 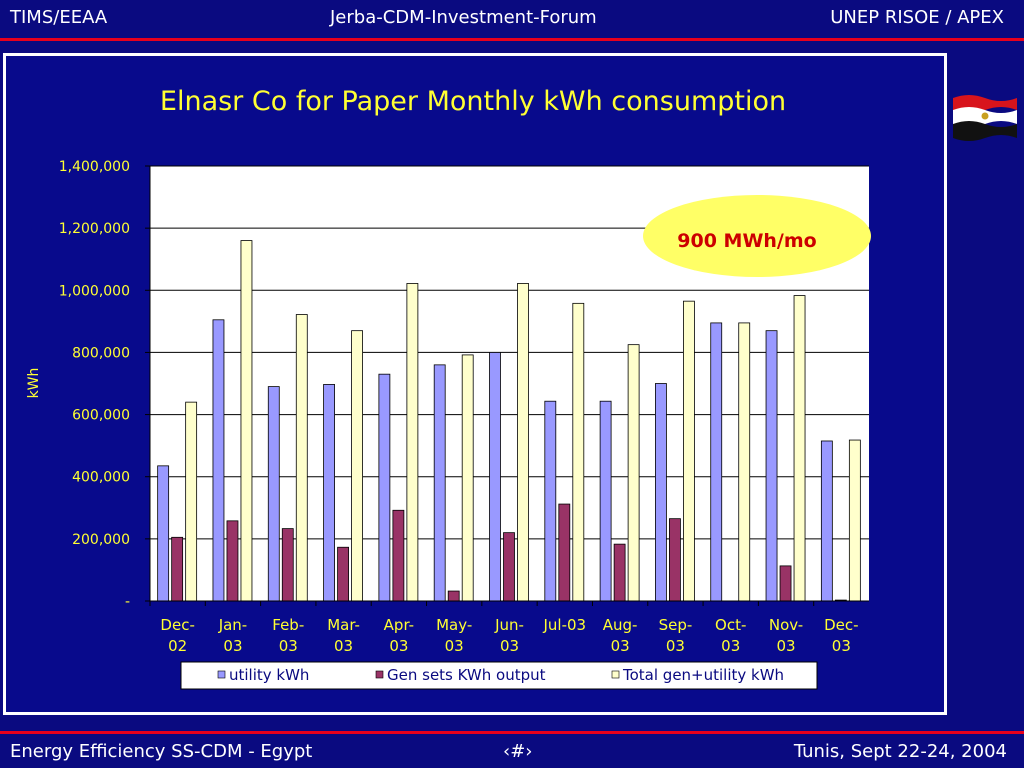 What do you see at coordinates (59, 17) in the screenshot?
I see `header-left-text: TIMS/EEAA` at bounding box center [59, 17].